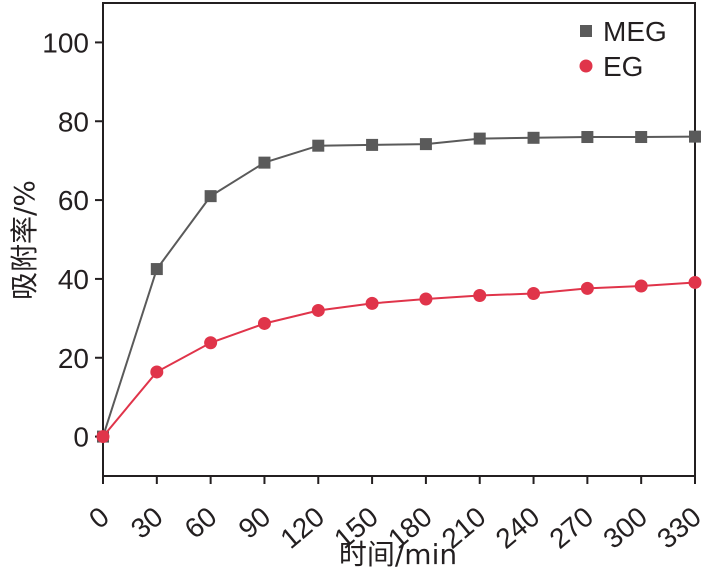  What do you see at coordinates (623, 66) in the screenshot?
I see `legend-label-eg: EG` at bounding box center [623, 66].